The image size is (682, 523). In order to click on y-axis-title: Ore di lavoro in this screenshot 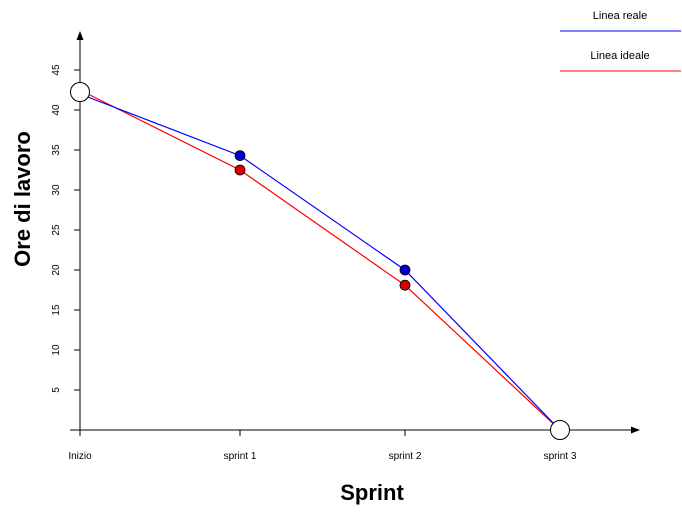, I will do `click(22, 199)`.